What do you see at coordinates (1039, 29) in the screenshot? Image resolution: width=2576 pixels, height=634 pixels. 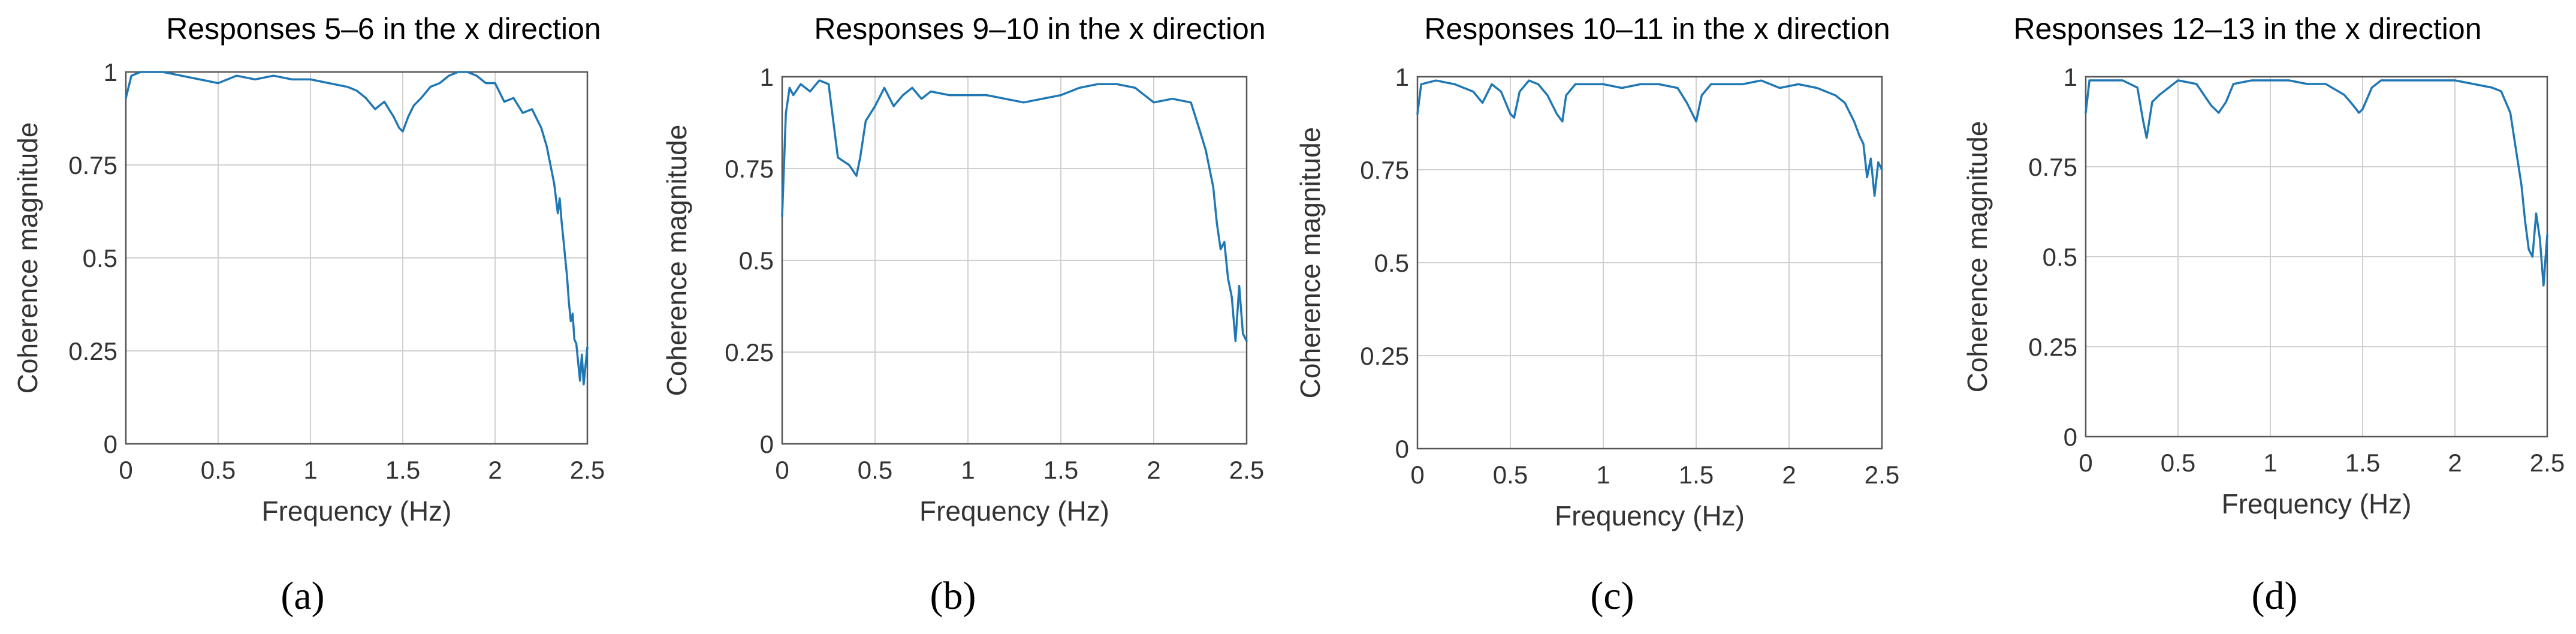 I see `chart-title: Responses 9–10 in the x direction` at bounding box center [1039, 29].